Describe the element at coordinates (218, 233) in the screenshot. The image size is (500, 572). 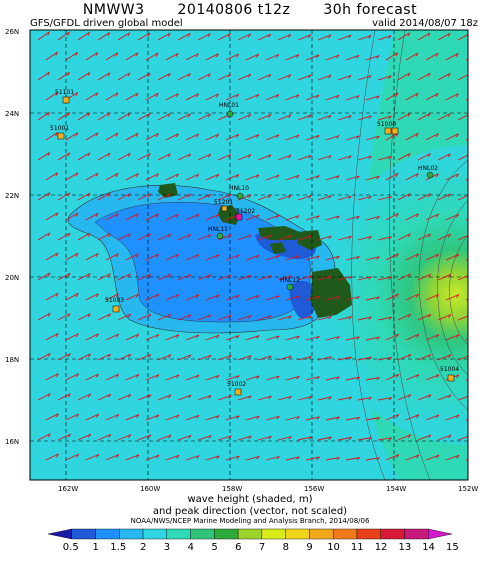
I see `station-hnl11: HNL11` at that location.